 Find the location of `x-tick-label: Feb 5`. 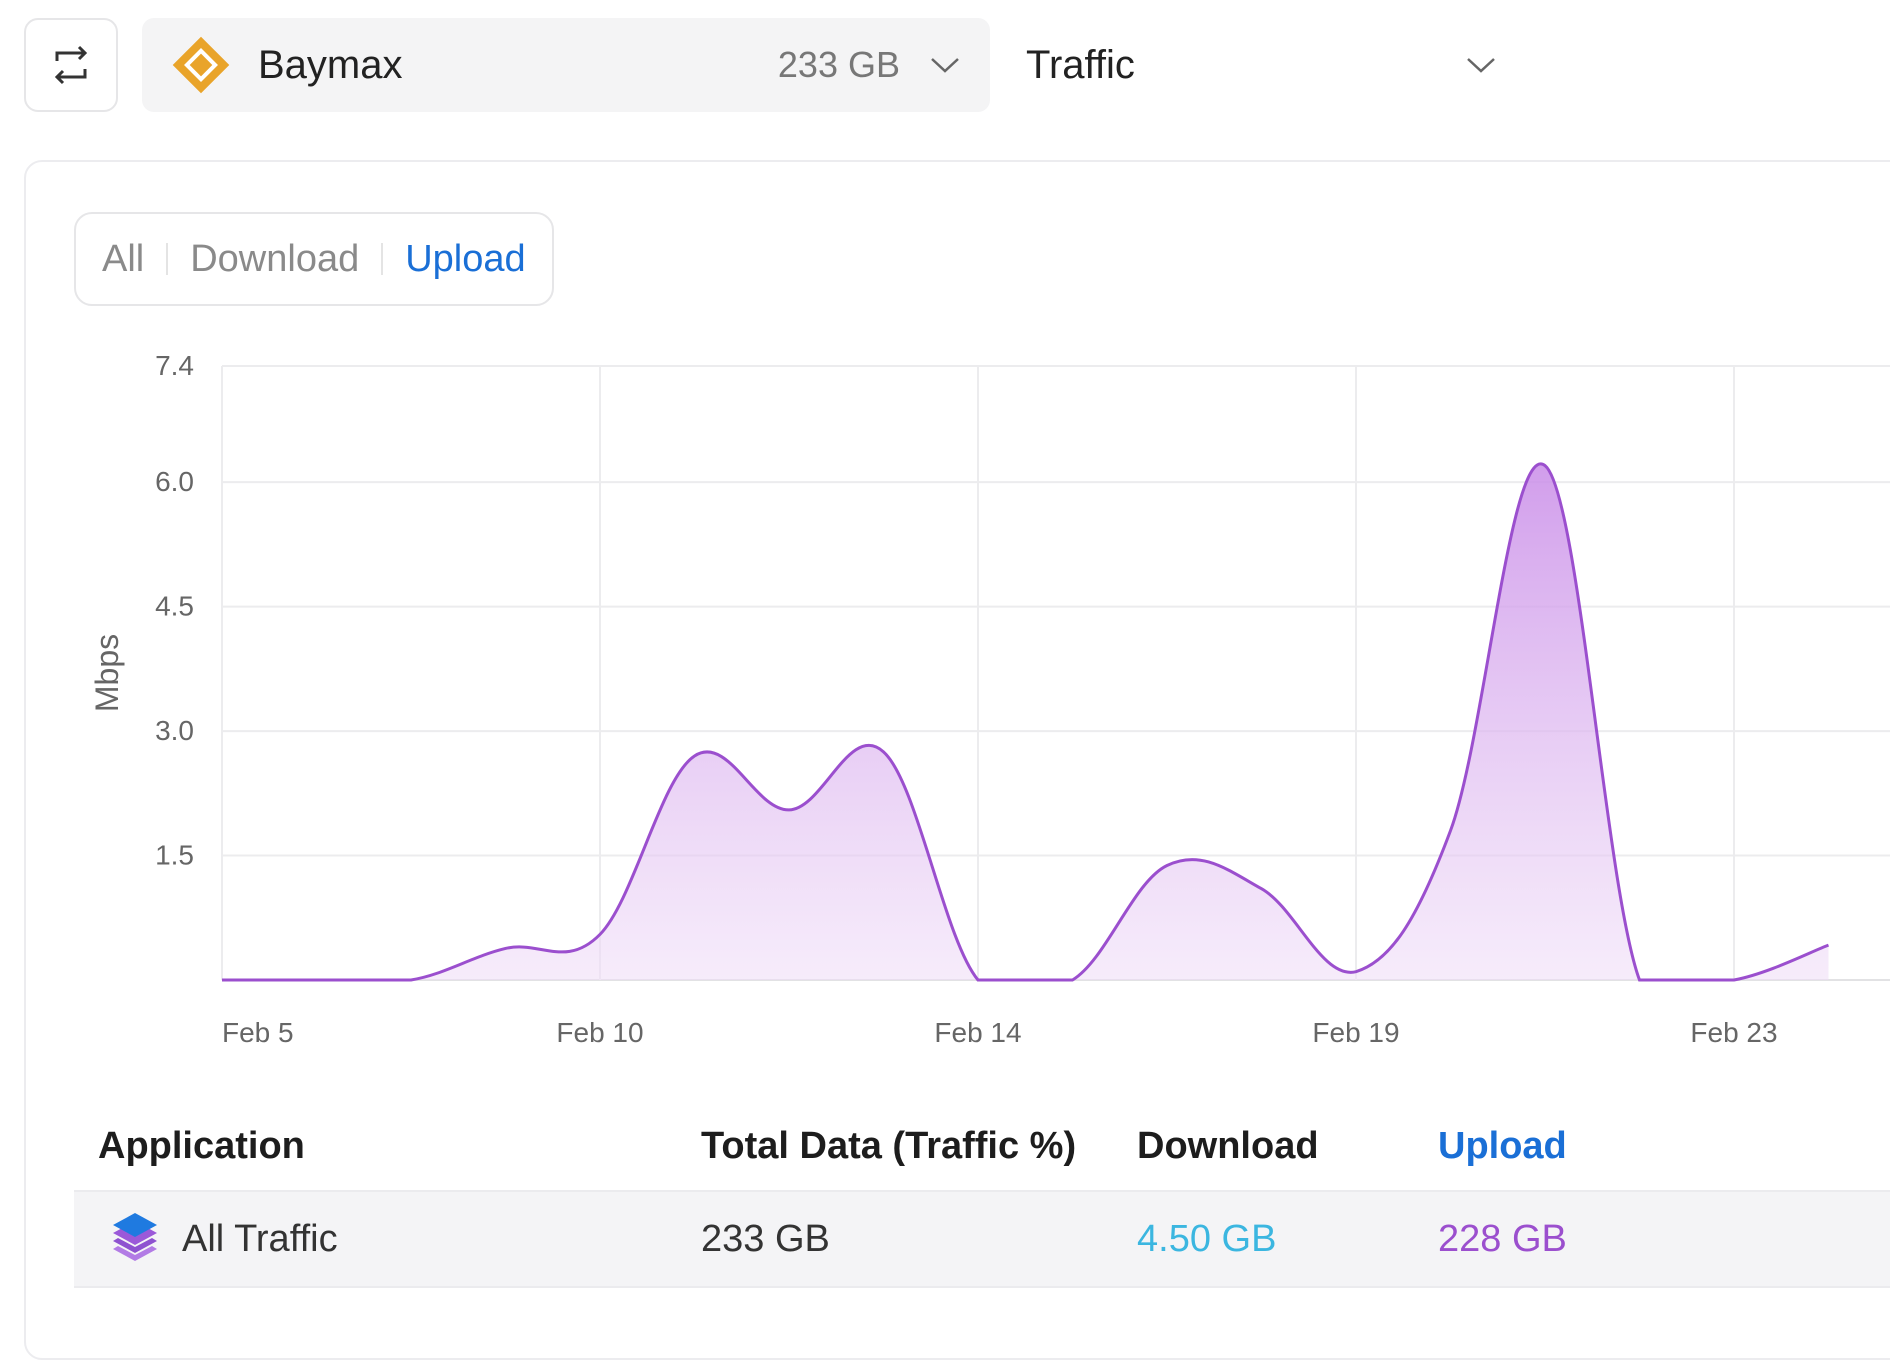

x-tick-label: Feb 5 is located at coordinates (258, 1032).